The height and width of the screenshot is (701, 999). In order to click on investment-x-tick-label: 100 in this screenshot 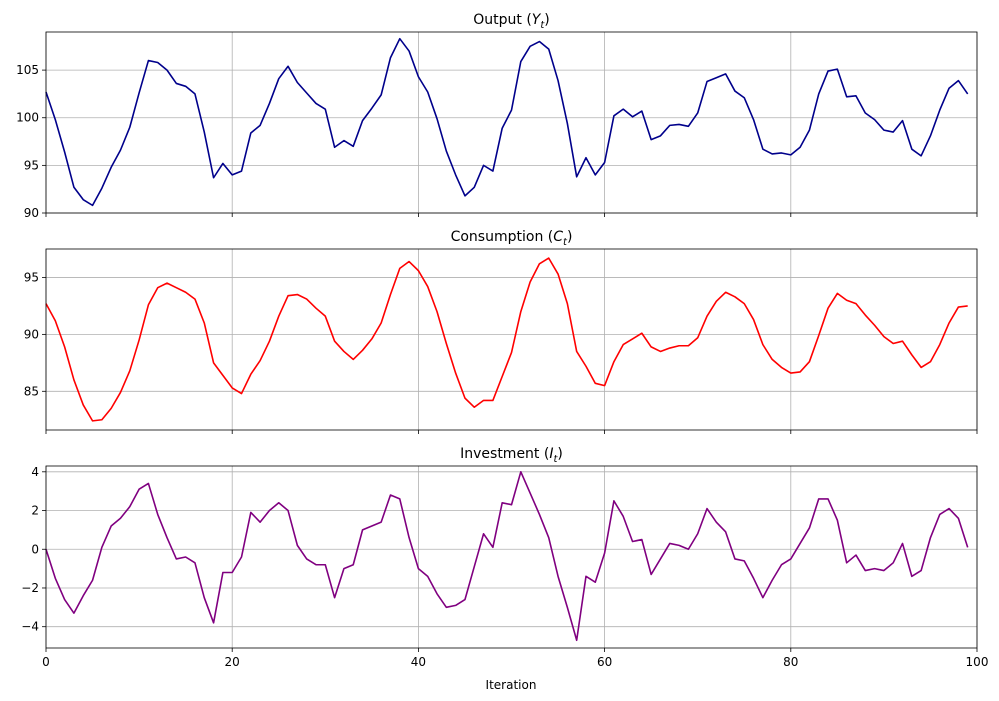, I will do `click(977, 662)`.